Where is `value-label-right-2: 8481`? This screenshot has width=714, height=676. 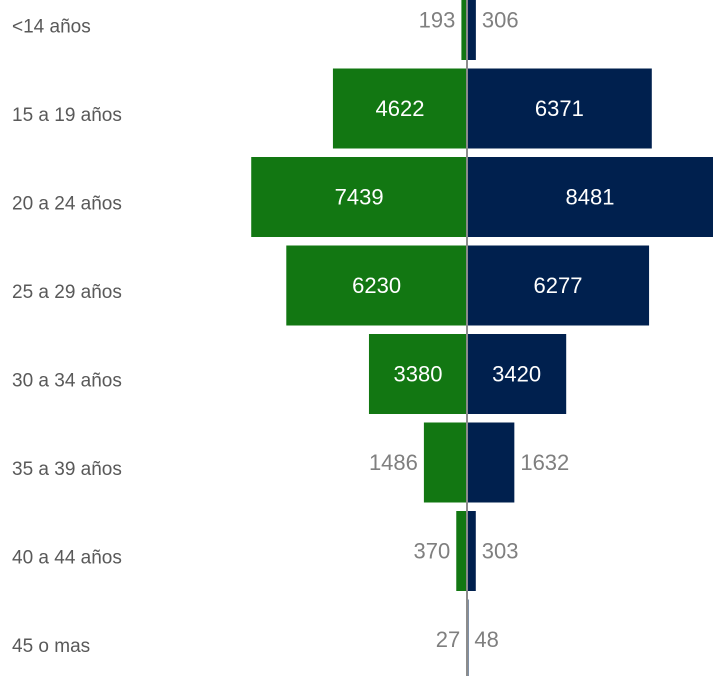 value-label-right-2: 8481 is located at coordinates (590, 197).